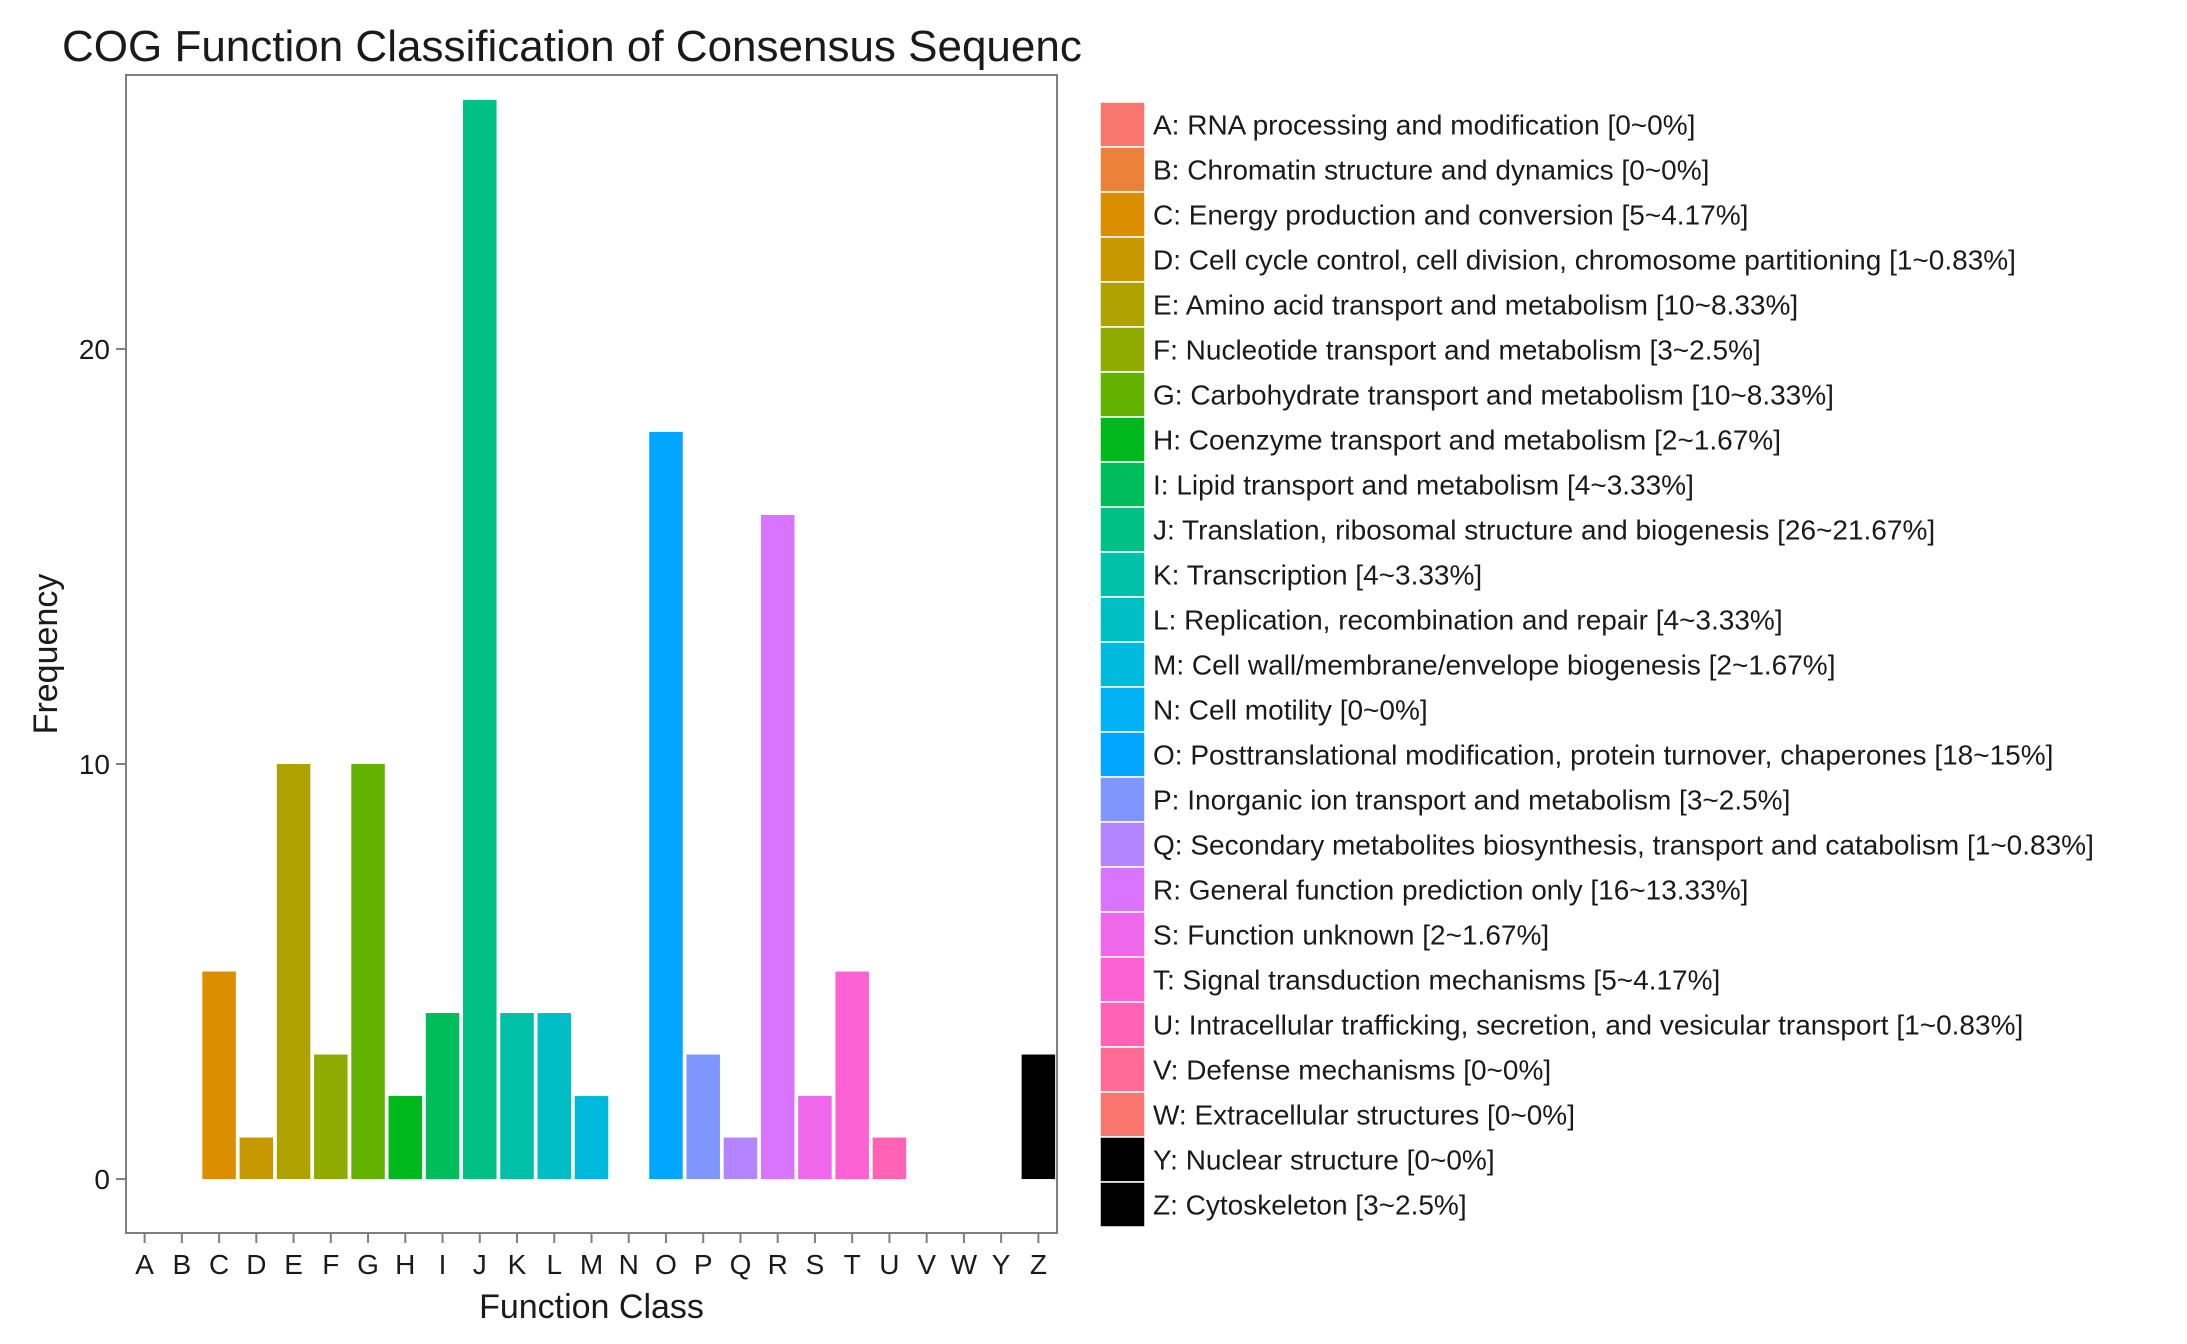  Describe the element at coordinates (1352, 1070) in the screenshot. I see `legend-label-v: V: Defense mechanisms [0~0%]` at that location.